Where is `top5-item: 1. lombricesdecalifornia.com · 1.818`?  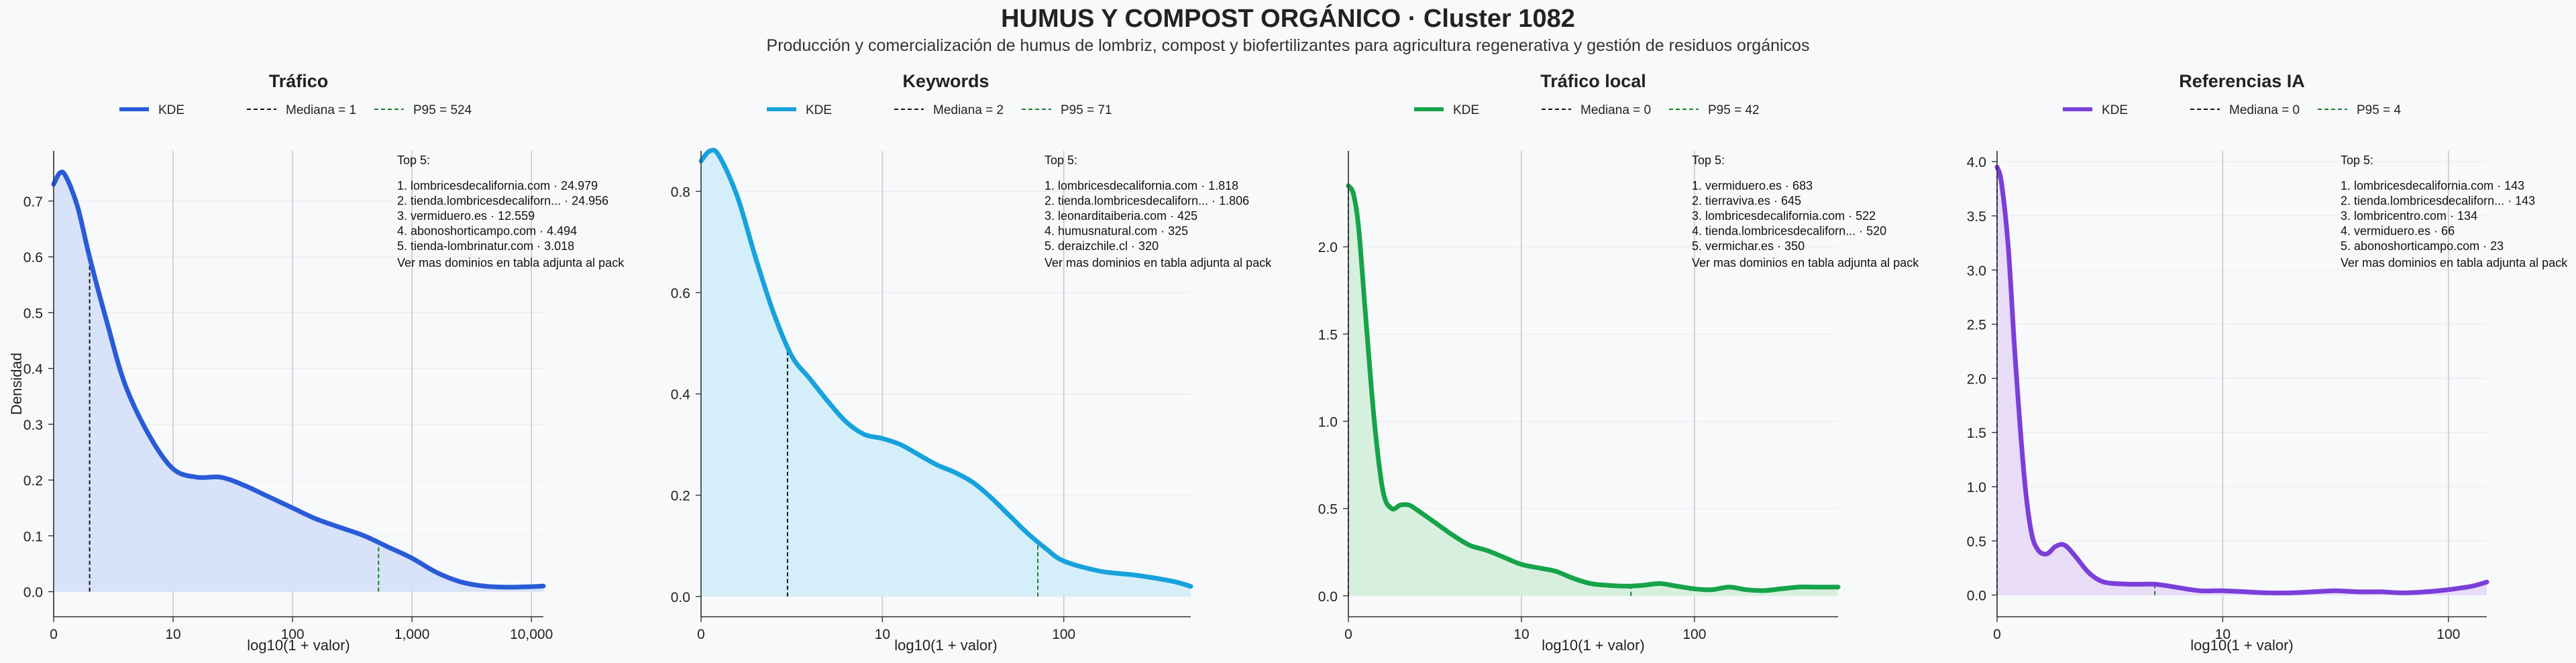 top5-item: 1. lombricesdecalifornia.com · 1.818 is located at coordinates (1141, 185).